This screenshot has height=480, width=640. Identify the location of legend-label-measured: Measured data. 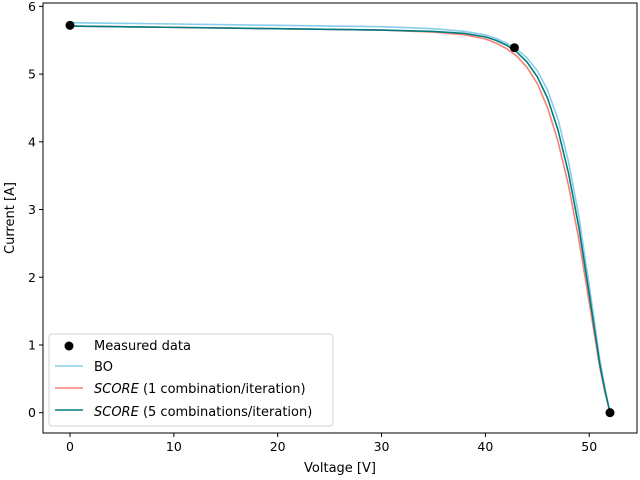
(142, 346).